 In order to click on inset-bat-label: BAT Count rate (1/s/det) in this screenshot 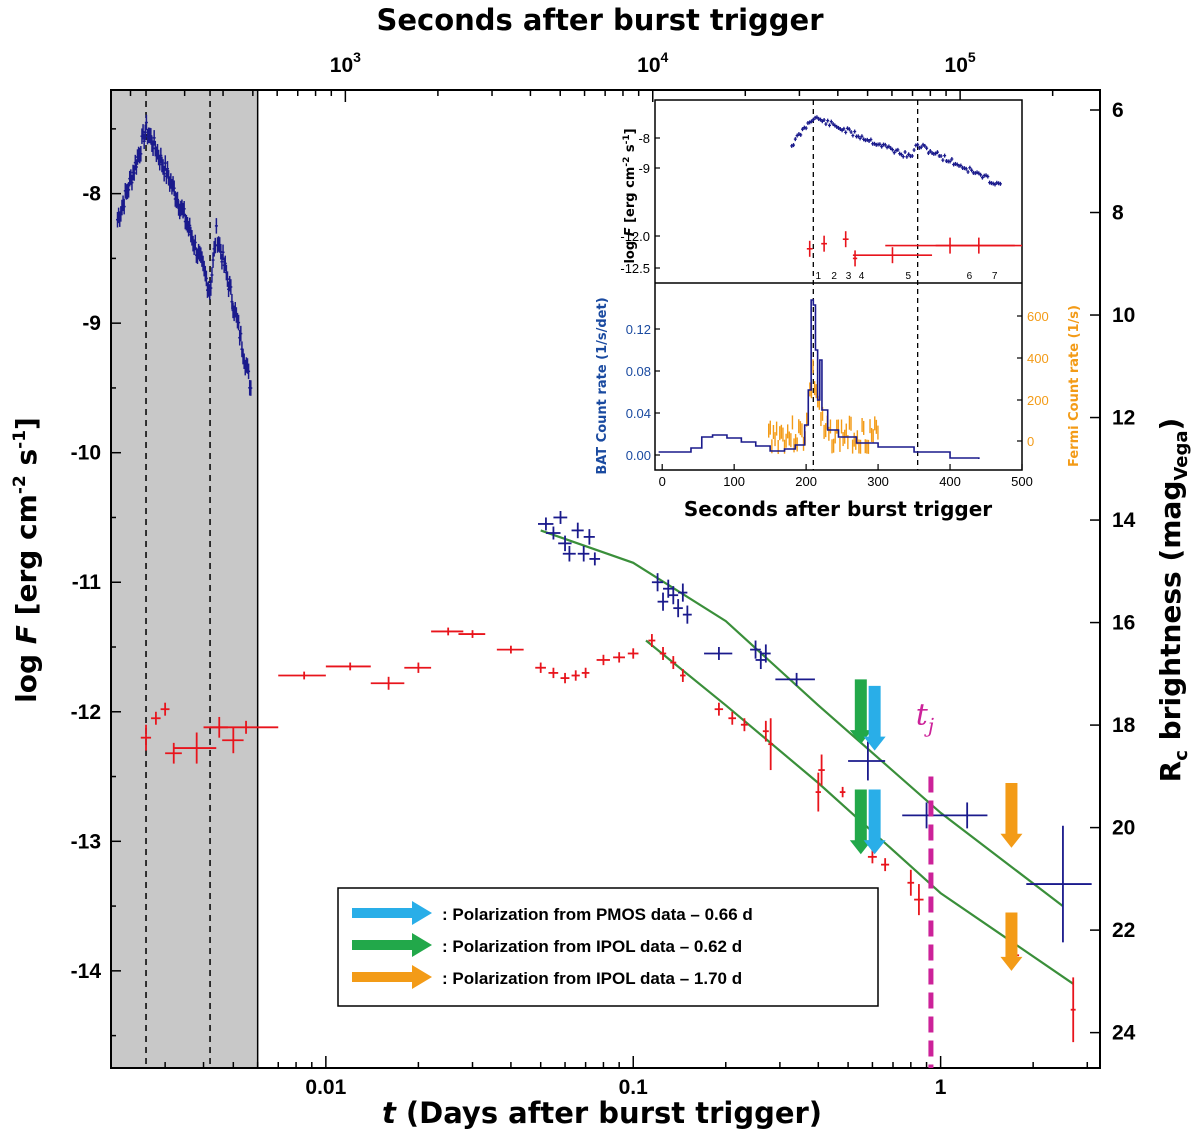, I will do `click(602, 385)`.